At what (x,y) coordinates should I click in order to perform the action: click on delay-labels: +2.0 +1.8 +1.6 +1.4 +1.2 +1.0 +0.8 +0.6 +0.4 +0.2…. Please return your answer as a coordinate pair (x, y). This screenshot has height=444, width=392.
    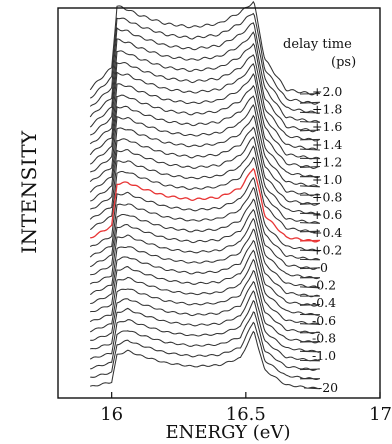
    Looking at the image, I should click on (327, 239).